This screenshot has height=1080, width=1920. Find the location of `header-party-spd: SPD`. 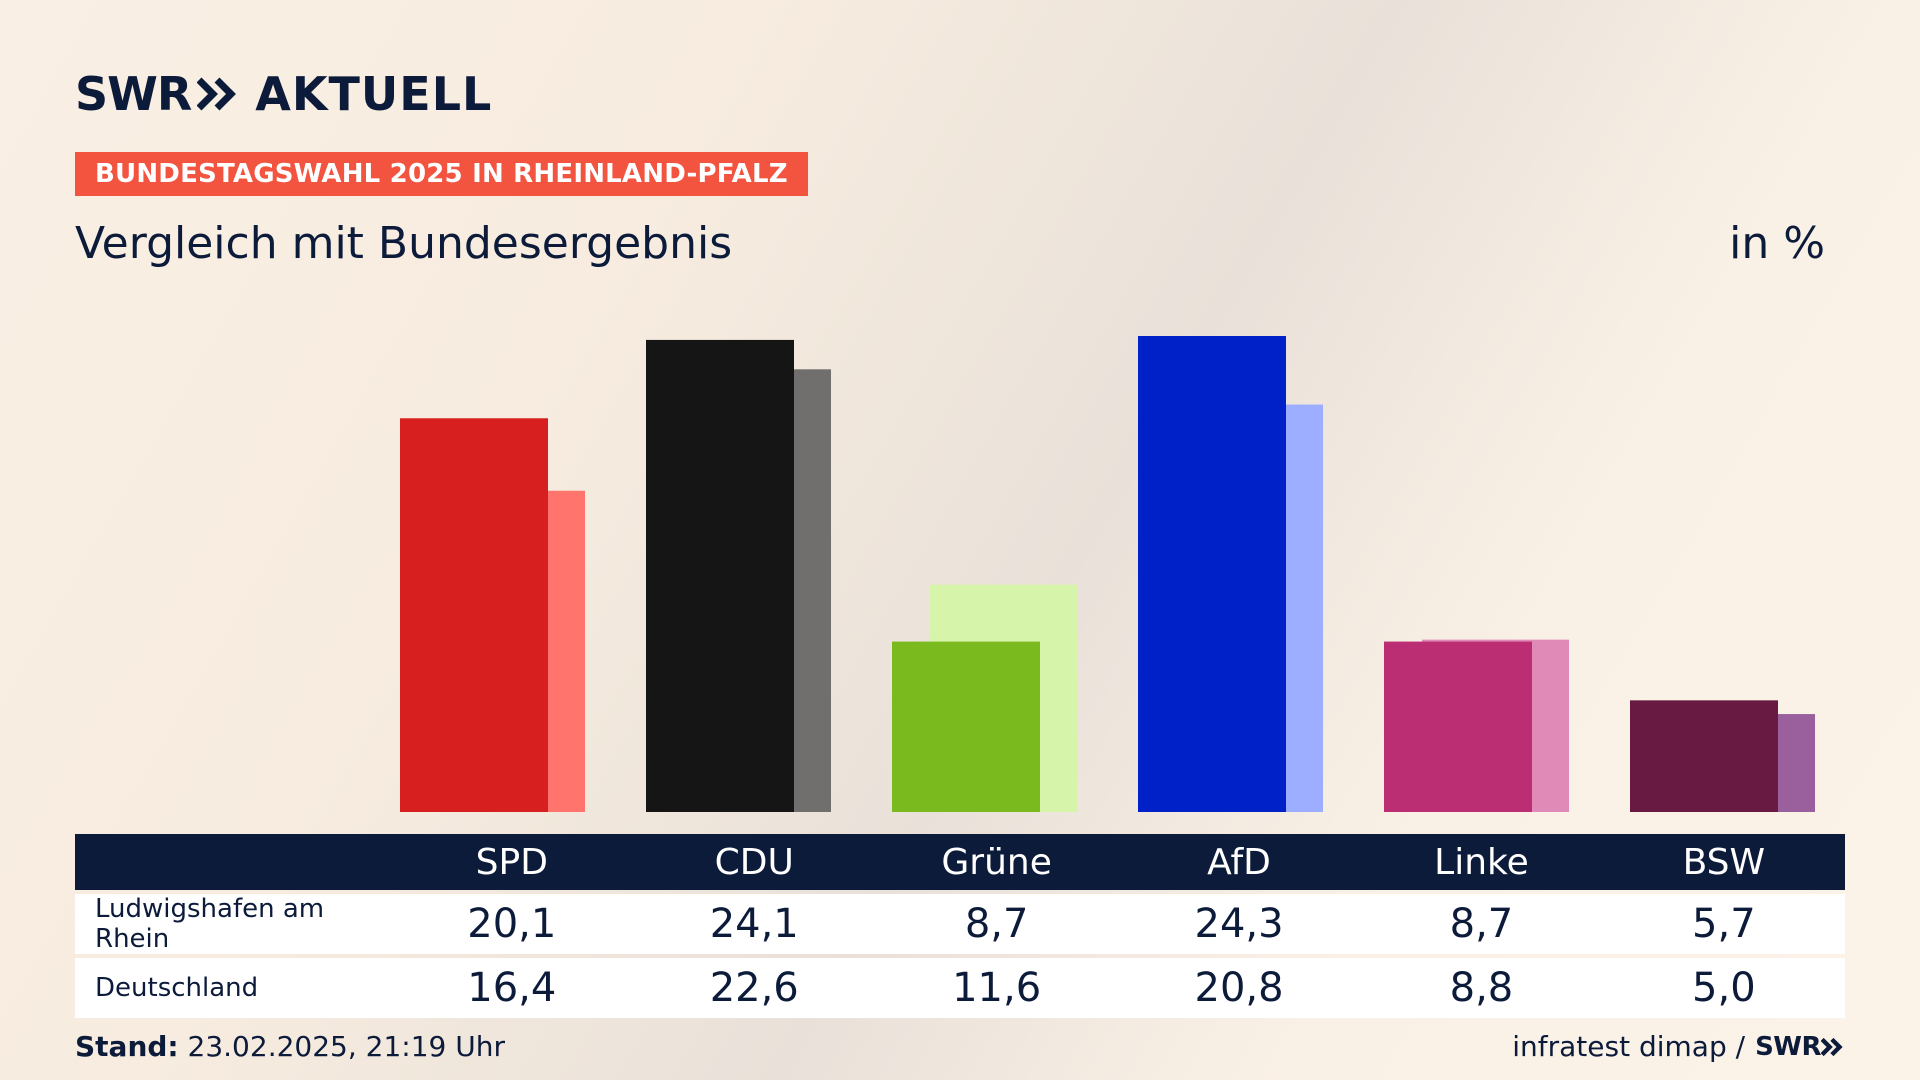

header-party-spd: SPD is located at coordinates (511, 862).